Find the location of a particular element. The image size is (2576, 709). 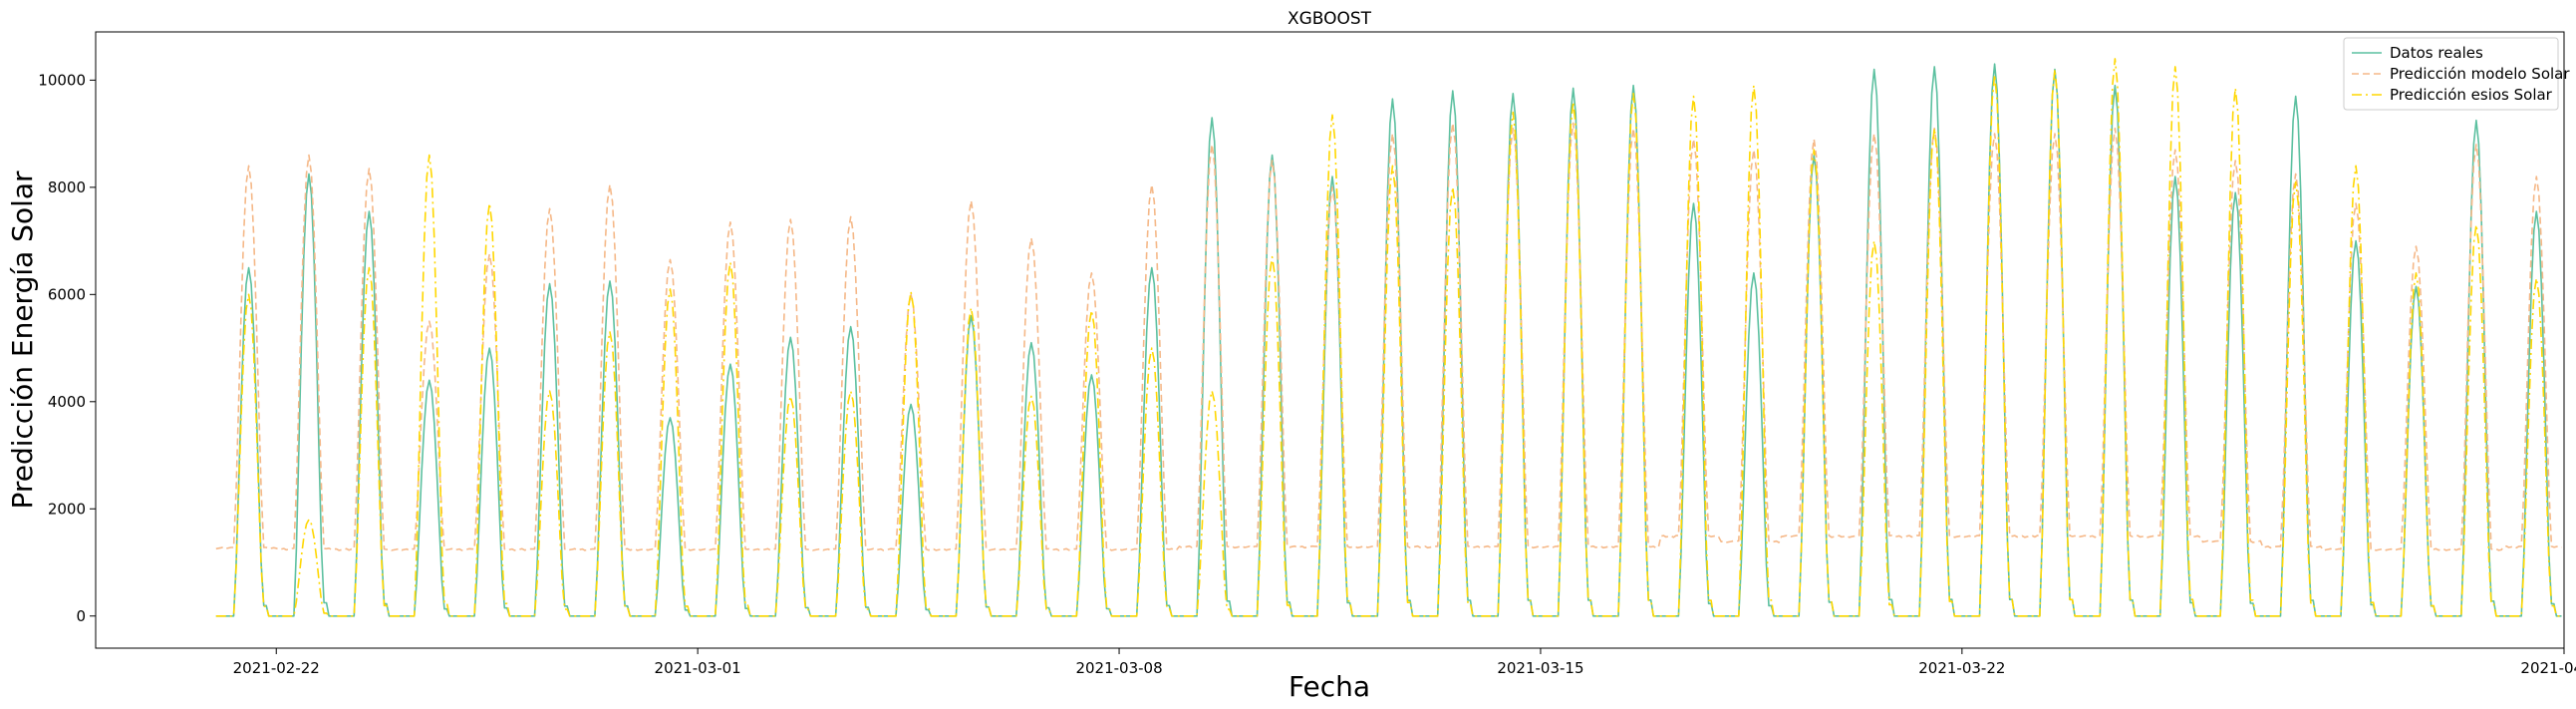

x-tick-label: 2021-03-15 is located at coordinates (1540, 668).